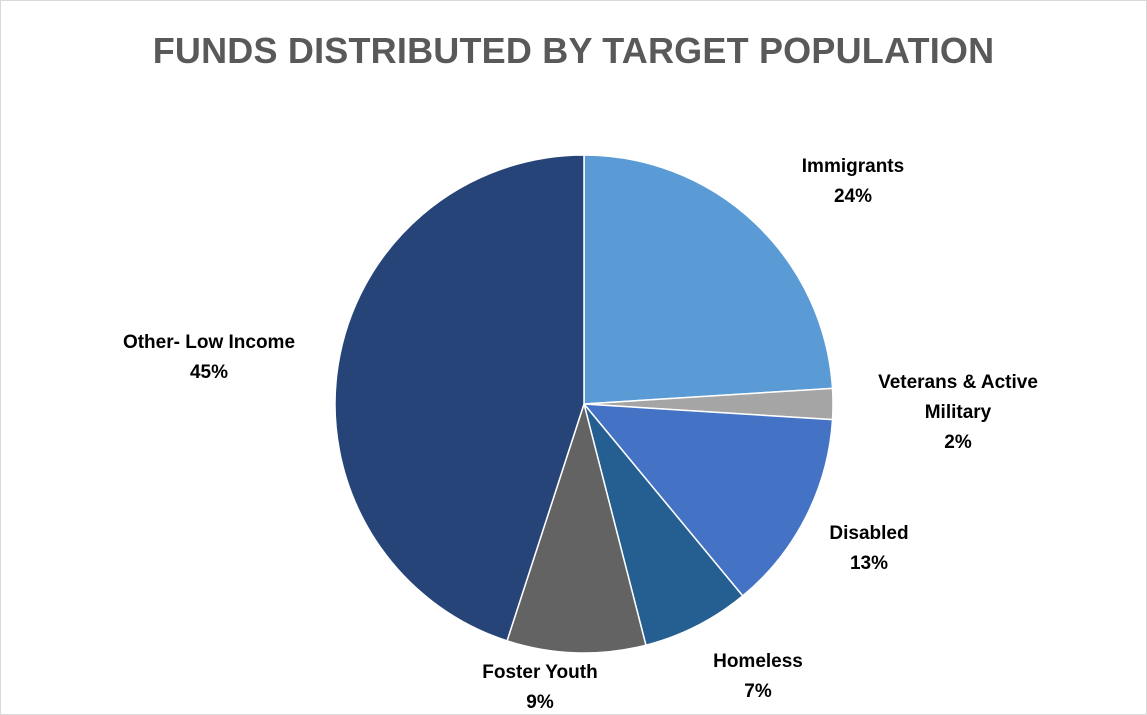  Describe the element at coordinates (459, 398) in the screenshot. I see `pie-slice-other-low-income` at that location.